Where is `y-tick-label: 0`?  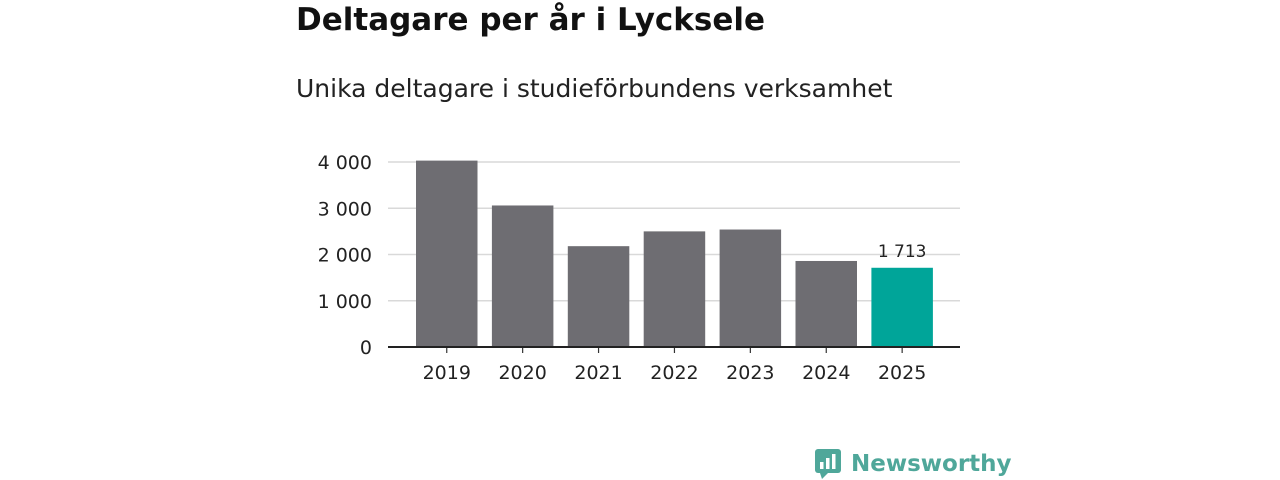
y-tick-label: 0 is located at coordinates (366, 348).